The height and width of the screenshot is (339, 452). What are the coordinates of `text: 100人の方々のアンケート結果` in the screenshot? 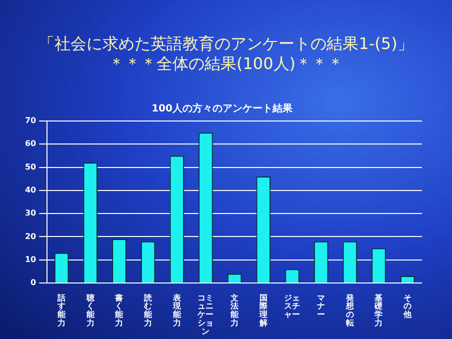 It's located at (223, 108).